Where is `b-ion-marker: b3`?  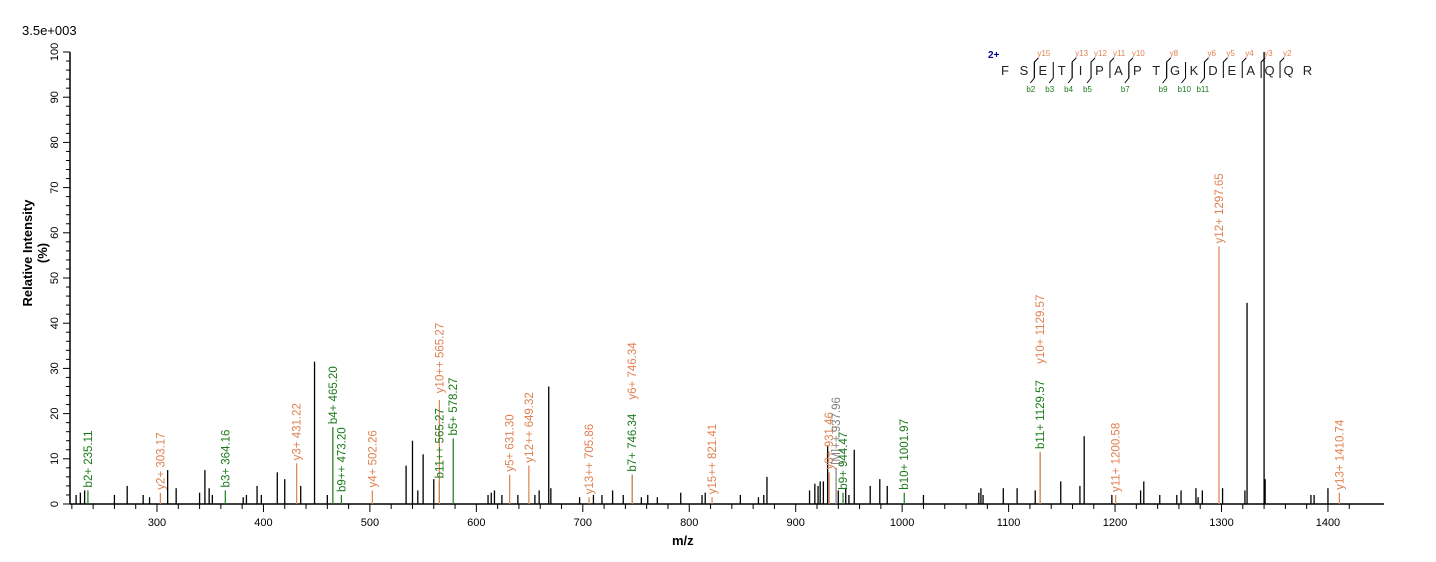 b-ion-marker: b3 is located at coordinates (1049, 89).